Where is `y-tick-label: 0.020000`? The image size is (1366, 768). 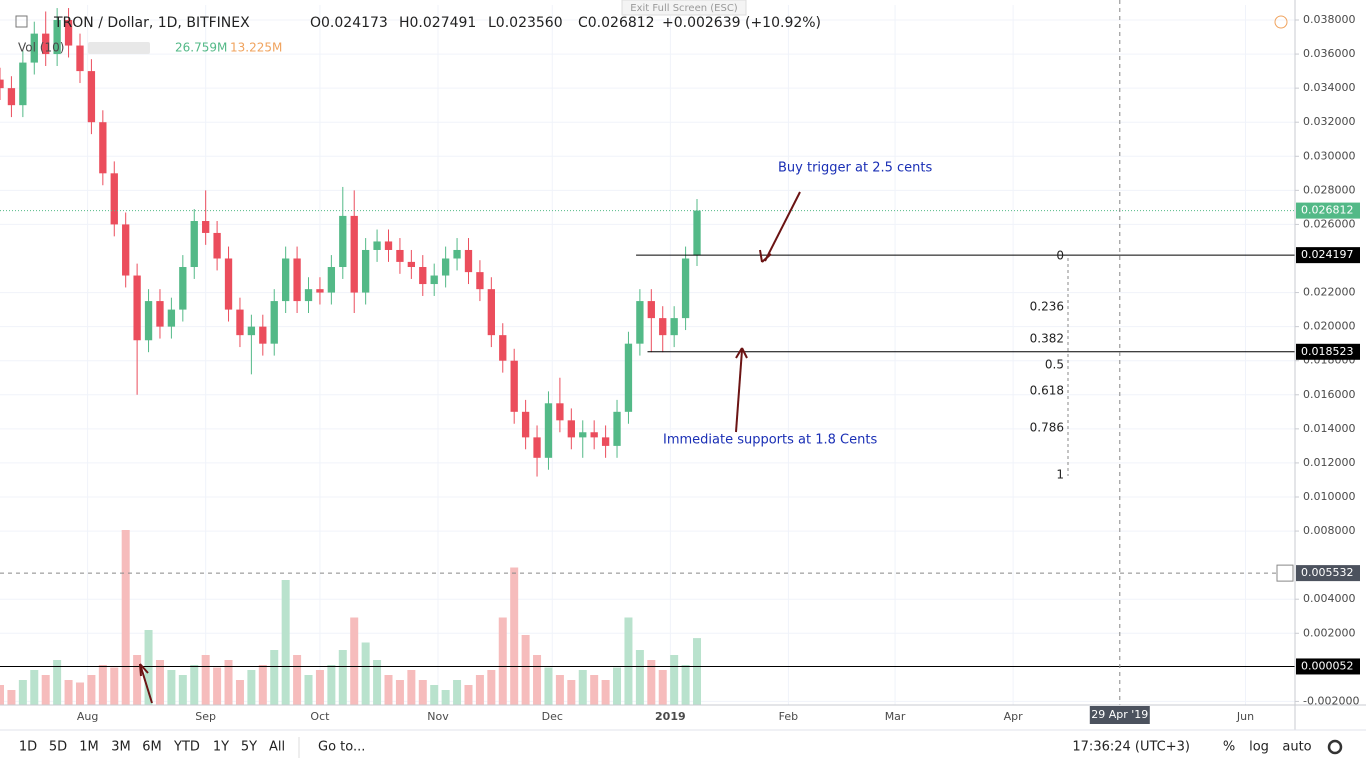 y-tick-label: 0.020000 is located at coordinates (1329, 326).